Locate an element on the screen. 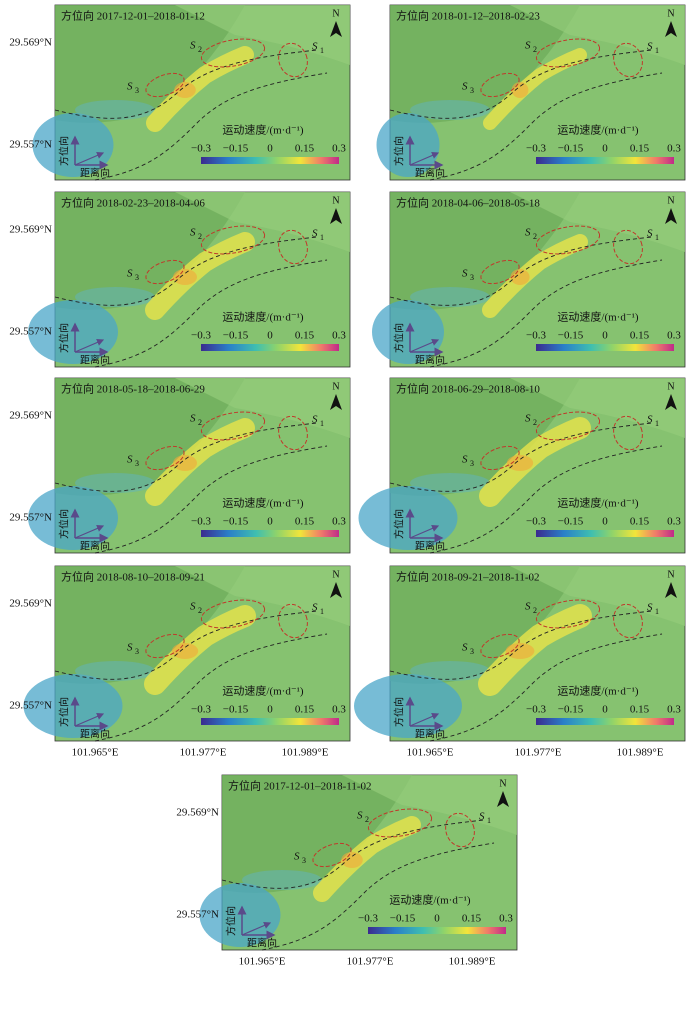 The height and width of the screenshot is (1014, 700). axis-arrow is located at coordinates (424, 720).